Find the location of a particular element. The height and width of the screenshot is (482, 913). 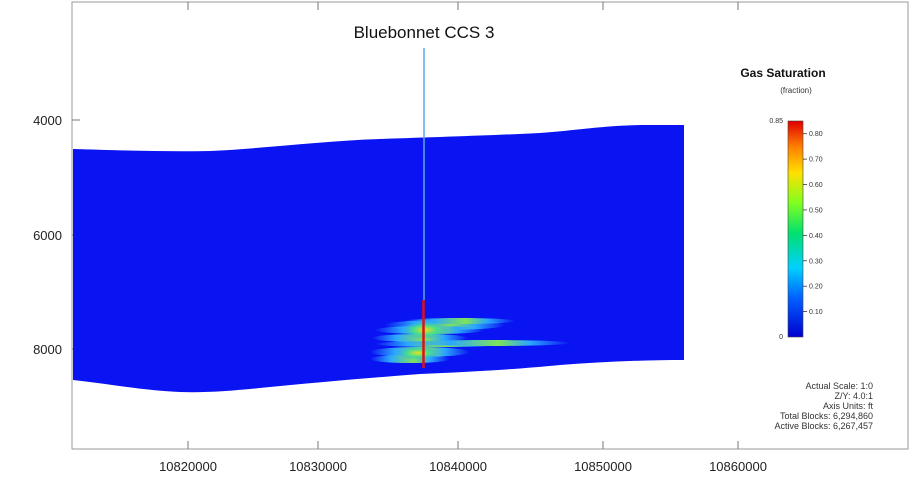

x-tick-label-10860000: 10860000 is located at coordinates (738, 466).